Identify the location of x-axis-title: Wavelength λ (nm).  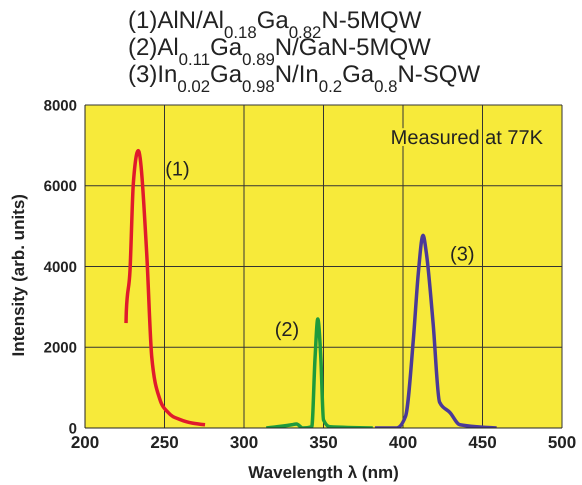
(323, 472).